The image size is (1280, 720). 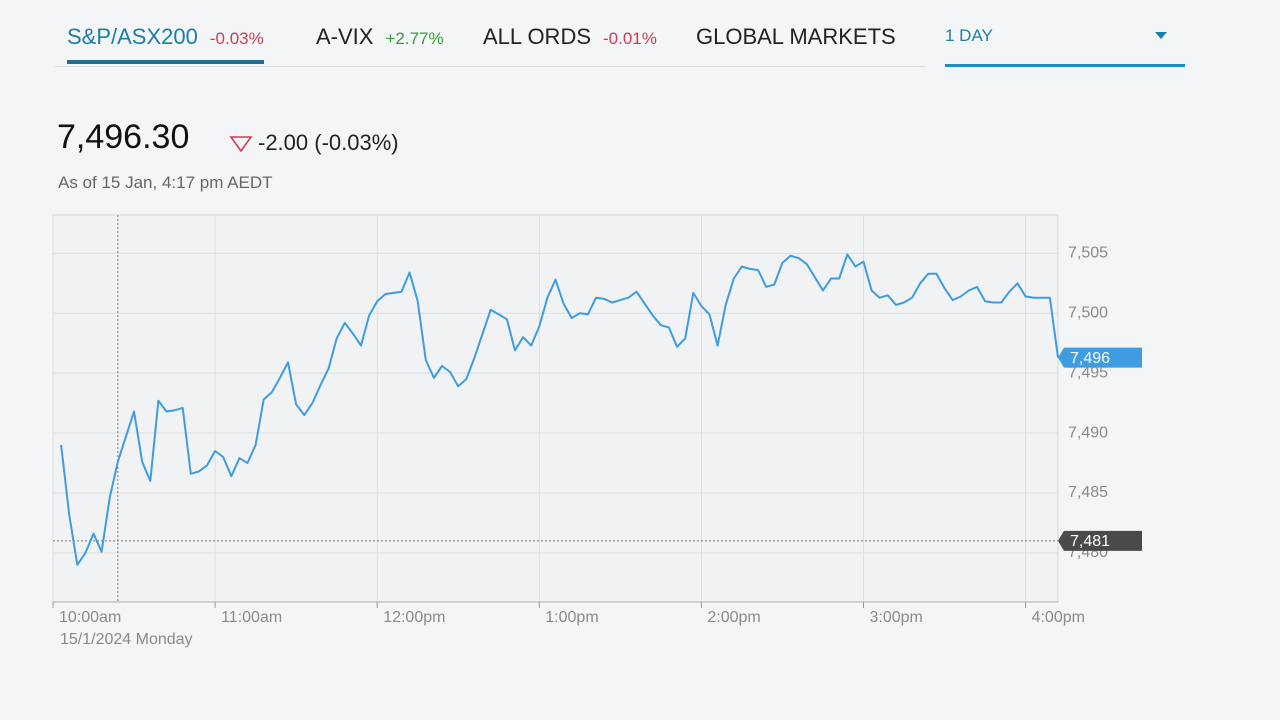 I want to click on down-triangle, so click(x=241, y=144).